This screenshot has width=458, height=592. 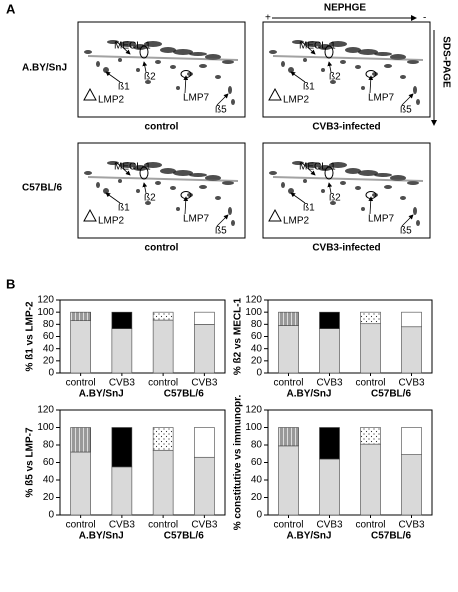 What do you see at coordinates (238, 462) in the screenshot?
I see `y-axis-label: % constitutive vs immunopr.` at bounding box center [238, 462].